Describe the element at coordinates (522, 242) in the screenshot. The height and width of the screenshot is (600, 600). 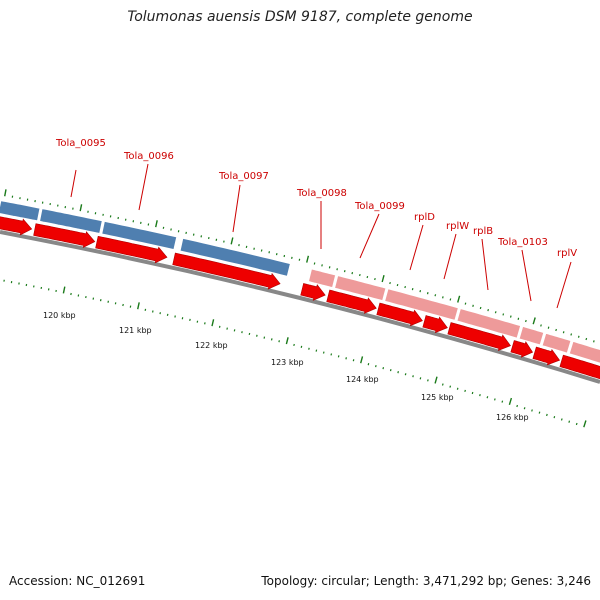
I see `gene-label-tola-0103: Tola_0103` at that location.